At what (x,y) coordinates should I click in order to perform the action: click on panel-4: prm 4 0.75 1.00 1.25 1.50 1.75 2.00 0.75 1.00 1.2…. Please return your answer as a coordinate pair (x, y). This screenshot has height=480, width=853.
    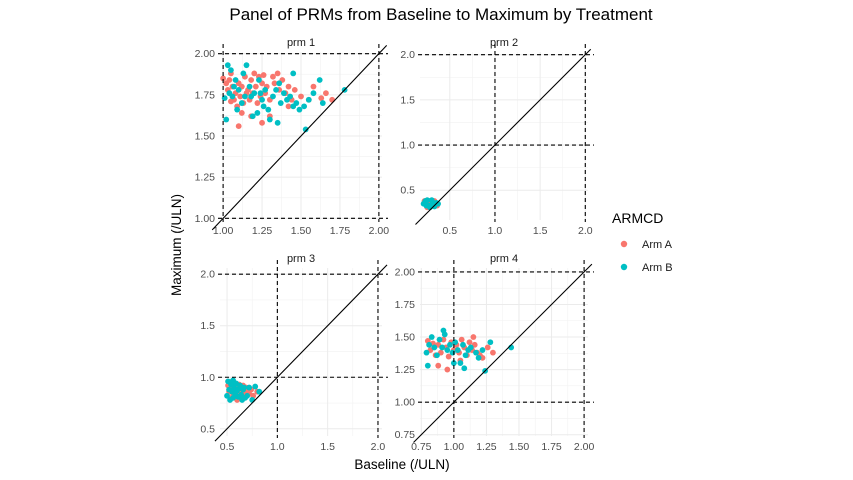
    Looking at the image, I should click on (495, 353).